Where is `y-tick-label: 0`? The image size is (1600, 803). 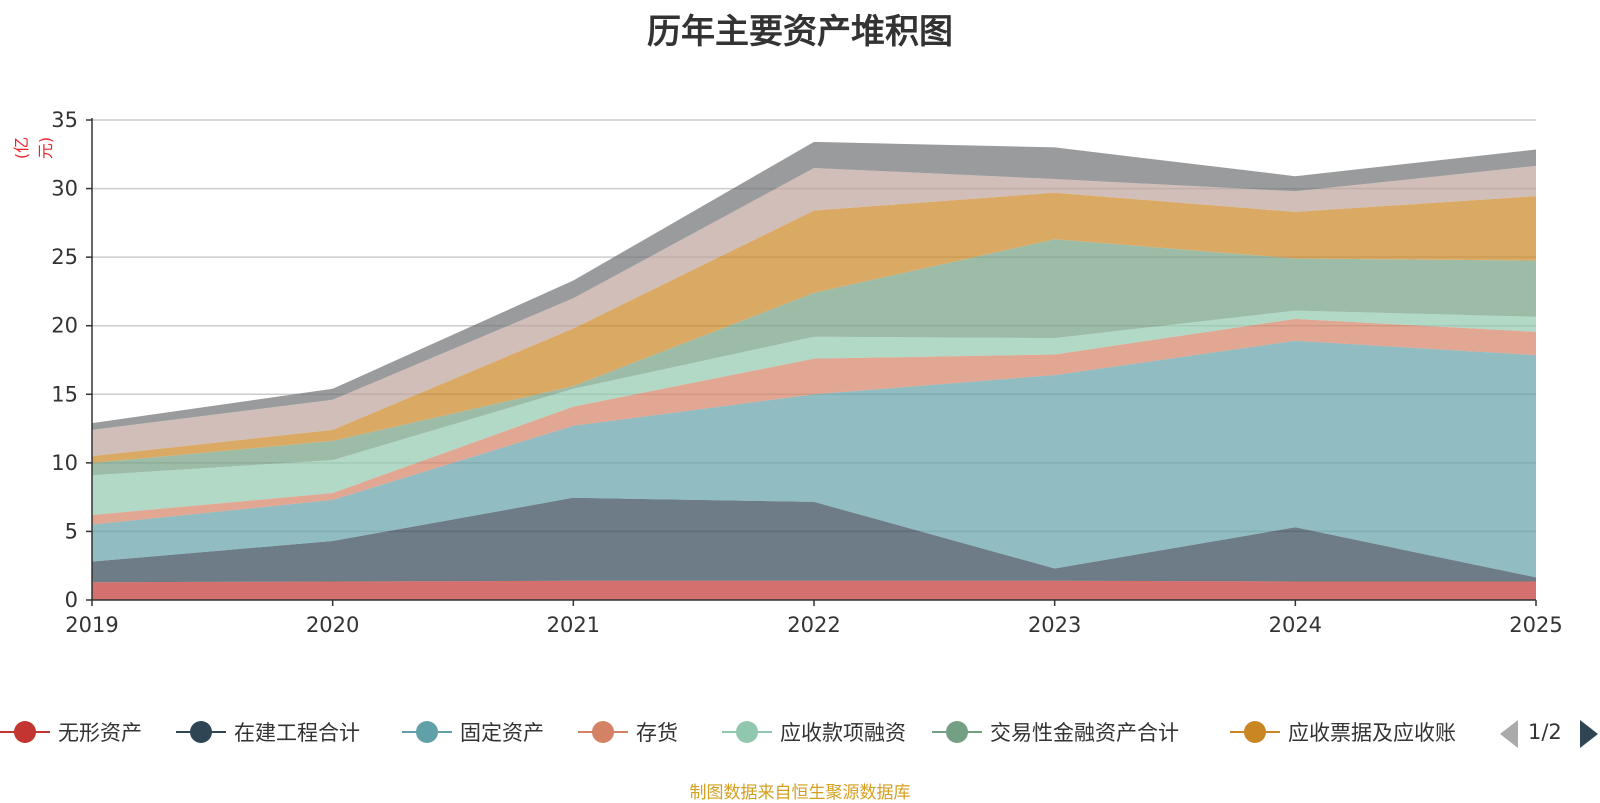 y-tick-label: 0 is located at coordinates (71, 600).